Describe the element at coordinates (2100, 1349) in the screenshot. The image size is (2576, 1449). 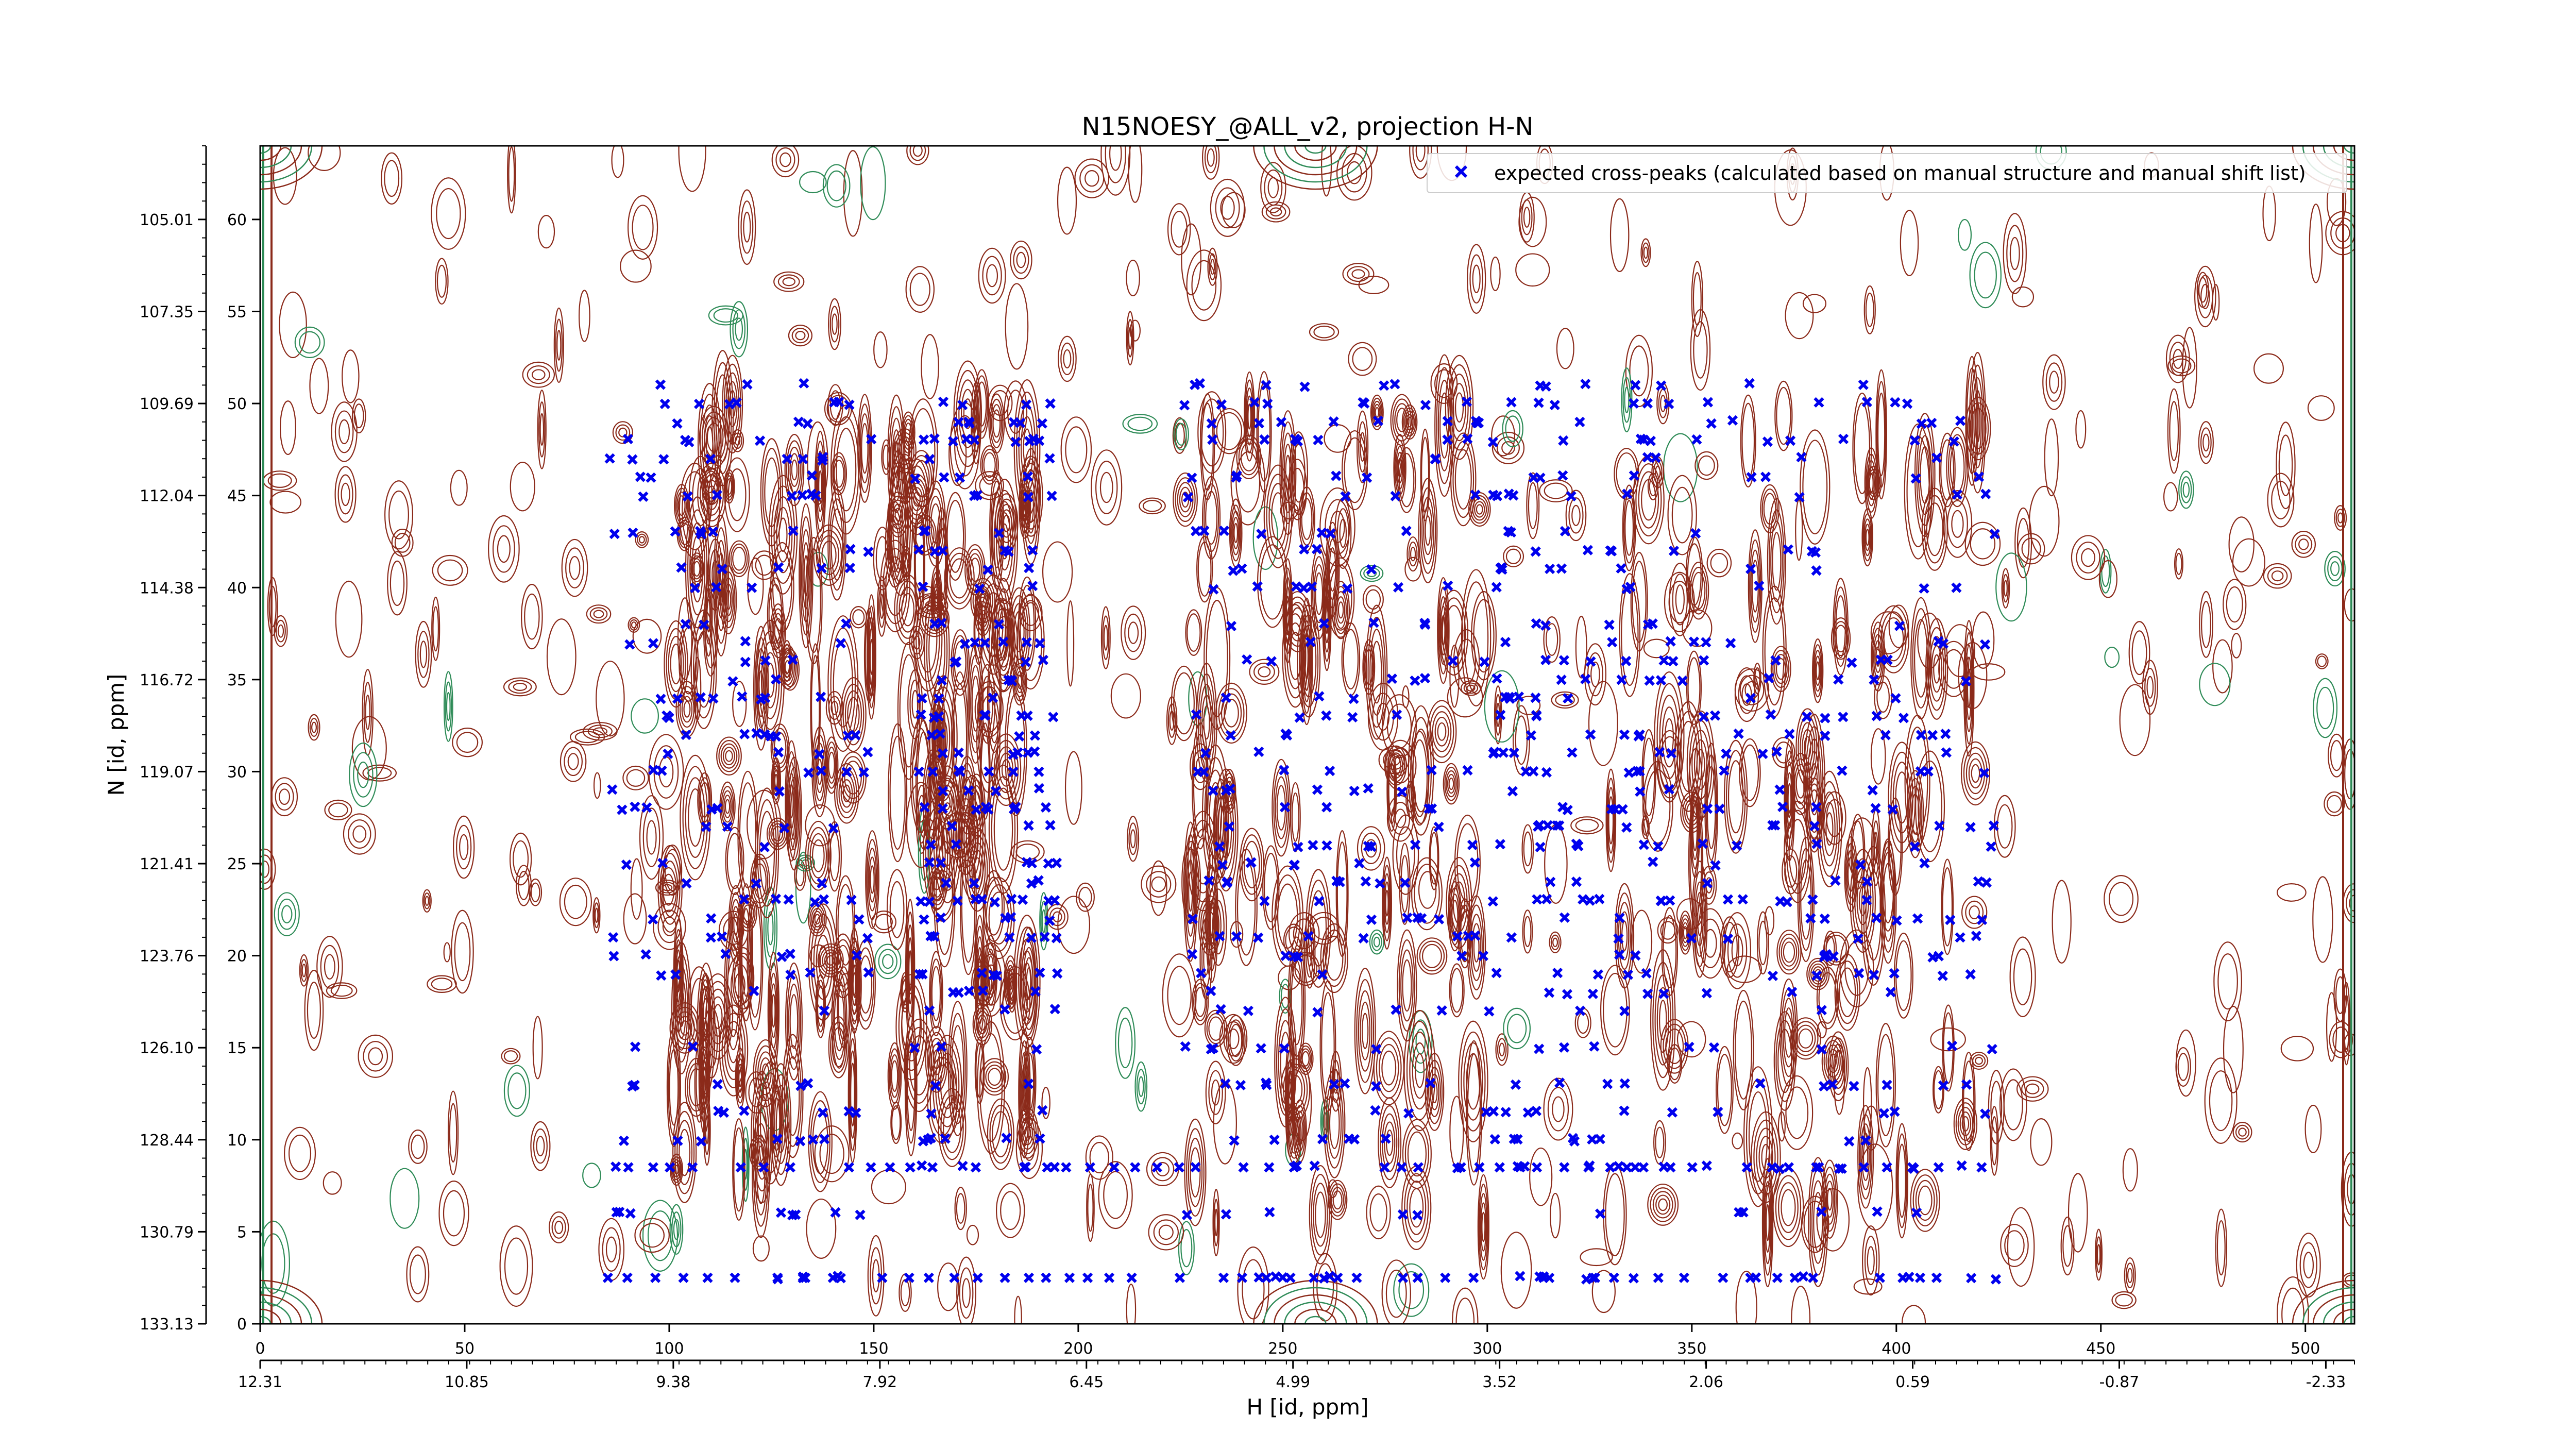
I see `x-index-tick-label: 450` at that location.